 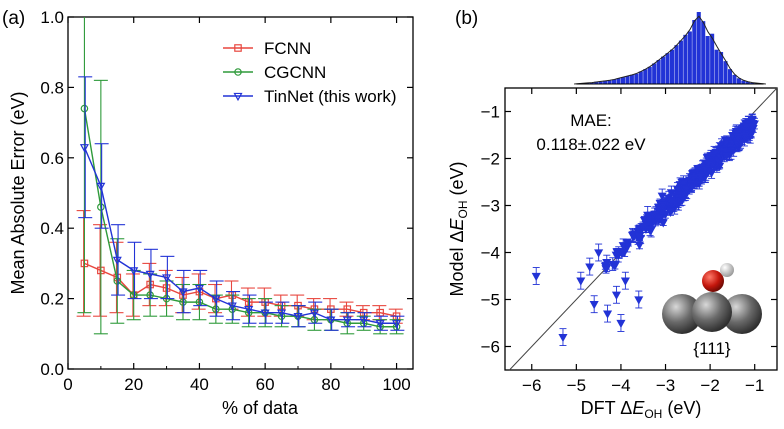 I want to click on panel-b-xtick-label: −1, so click(x=754, y=385).